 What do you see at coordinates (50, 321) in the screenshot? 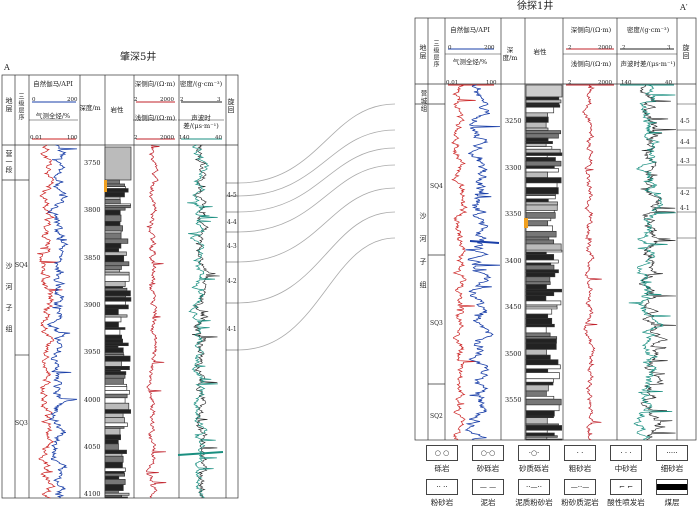
I see `left-gas-curve` at bounding box center [50, 321].